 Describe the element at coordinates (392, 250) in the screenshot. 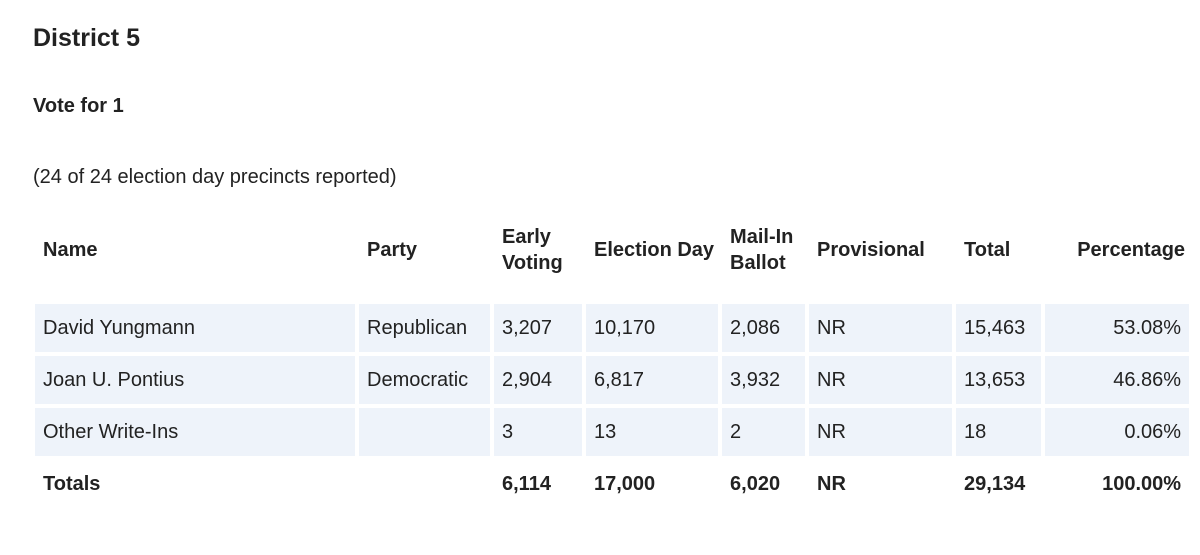

I see `column-header: Party` at that location.